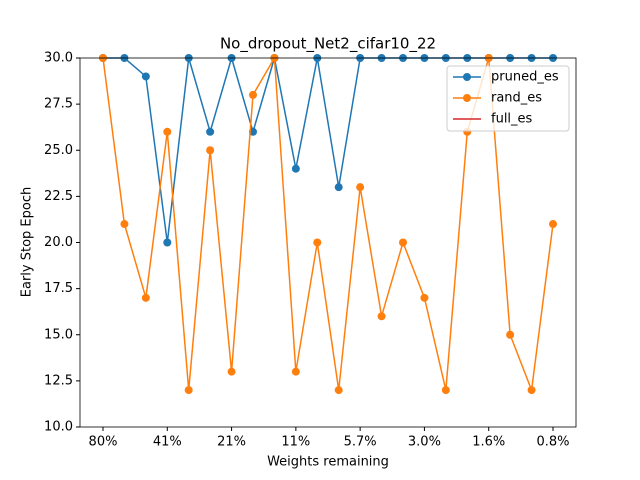 This screenshot has height=480, width=640. Describe the element at coordinates (58, 427) in the screenshot. I see `y-tick-label: 10.0` at that location.